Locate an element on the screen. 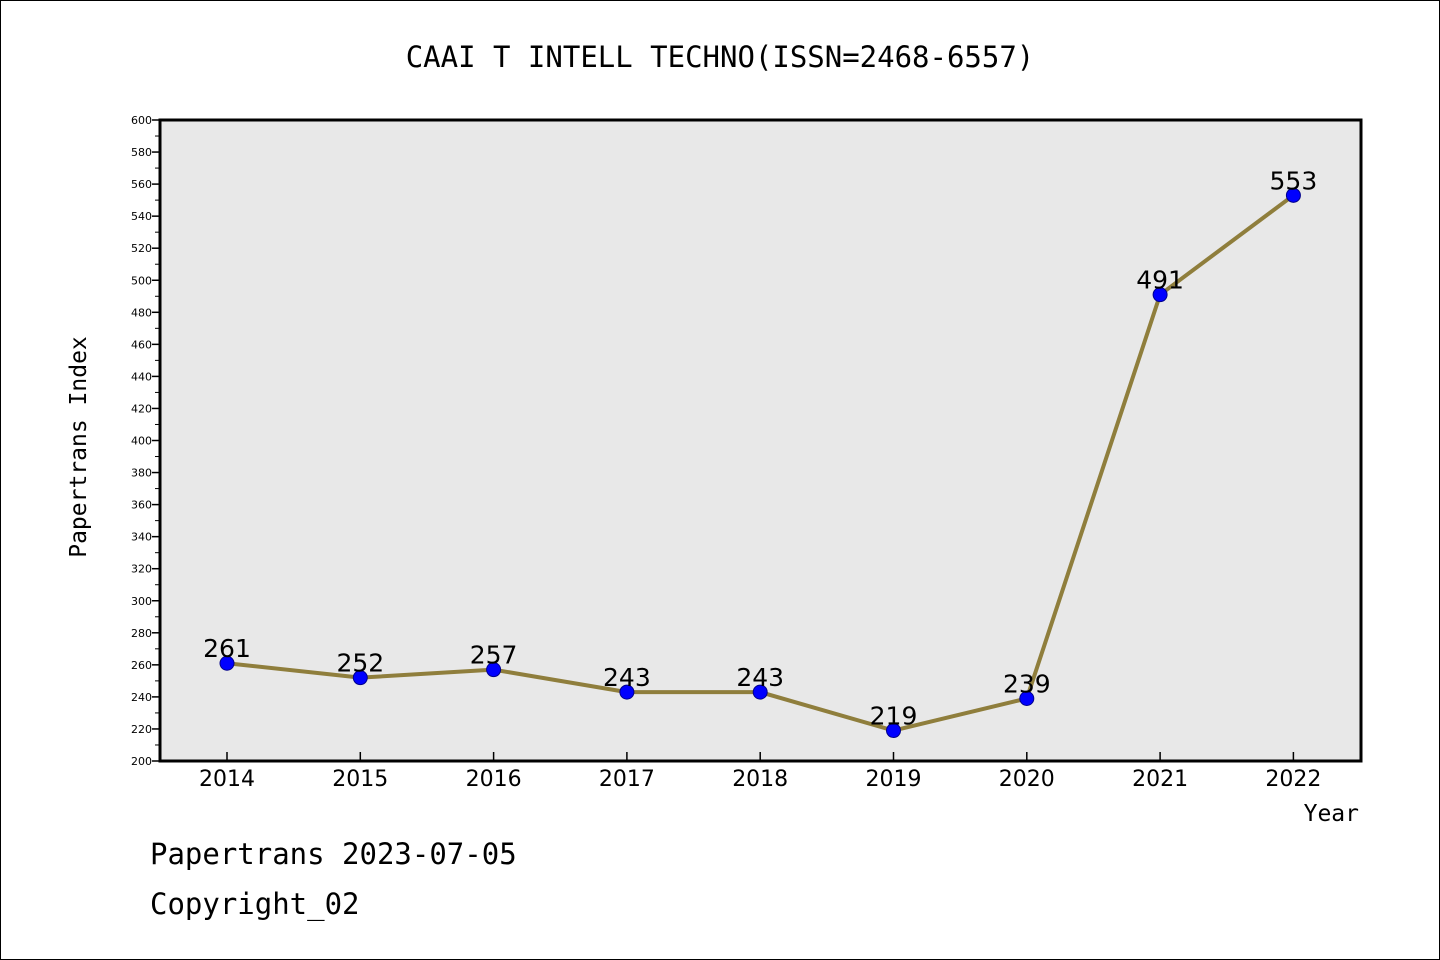 Image resolution: width=1440 pixels, height=960 pixels. x-axis-ticks: 2014 2015 2016 2017 2018 2019 2020 2021 2022 is located at coordinates (760, 772).